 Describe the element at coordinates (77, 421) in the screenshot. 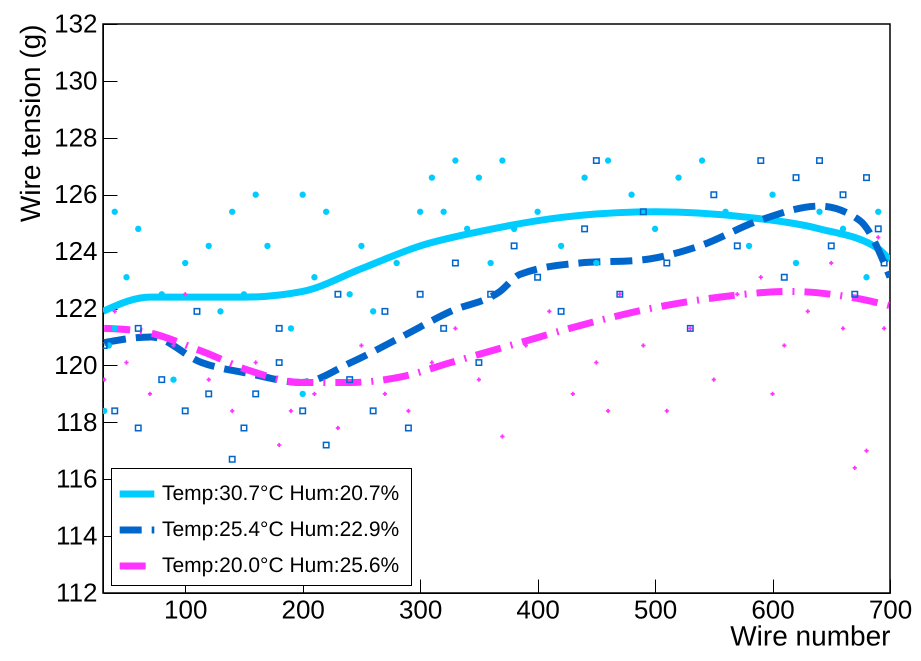

I see `y-tick-label: 118` at that location.